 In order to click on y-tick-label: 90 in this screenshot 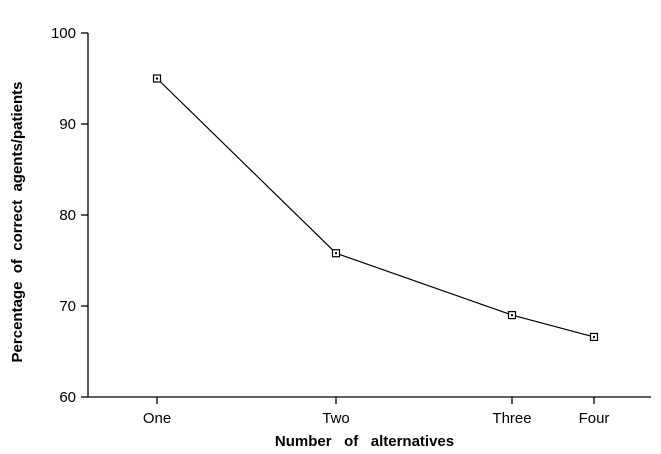, I will do `click(67, 124)`.